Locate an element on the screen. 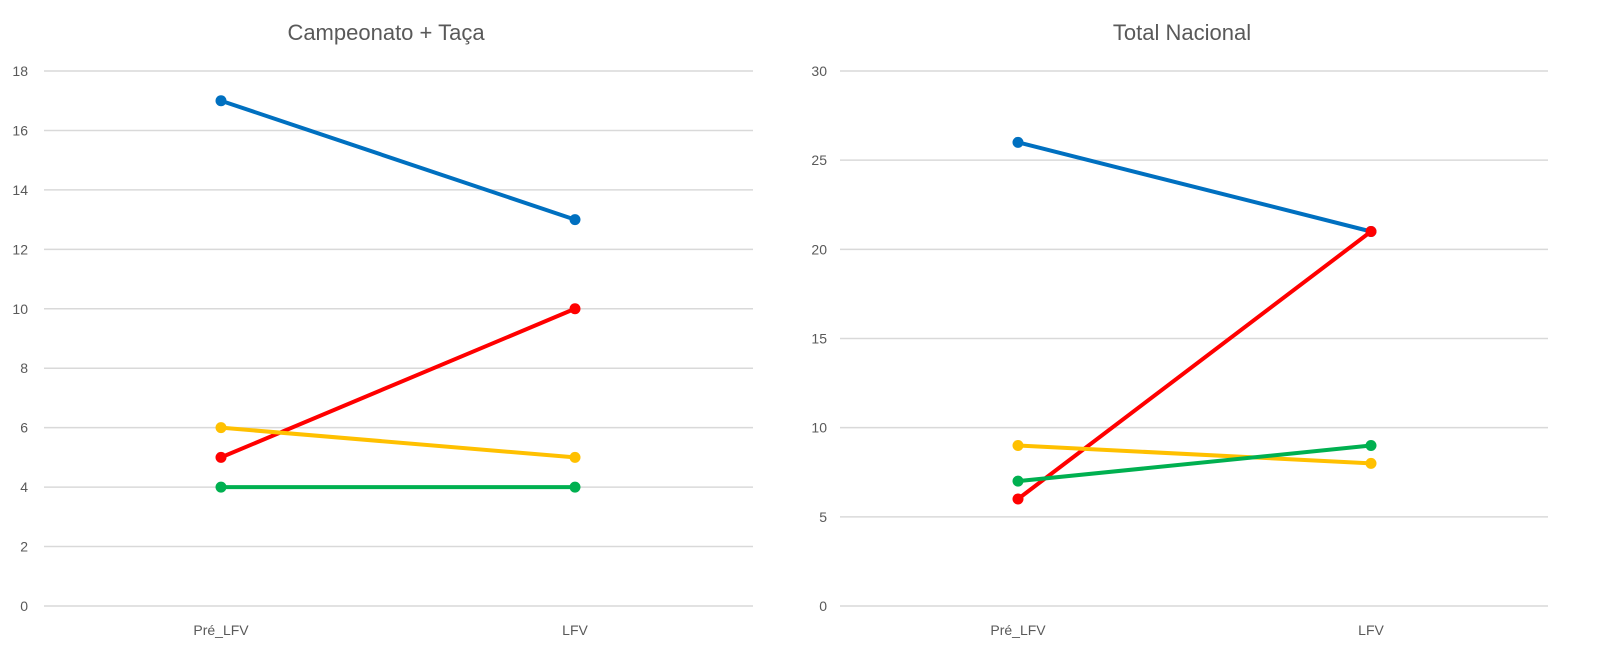 Image resolution: width=1600 pixels, height=668 pixels. y-tick-label: 15 is located at coordinates (819, 339).